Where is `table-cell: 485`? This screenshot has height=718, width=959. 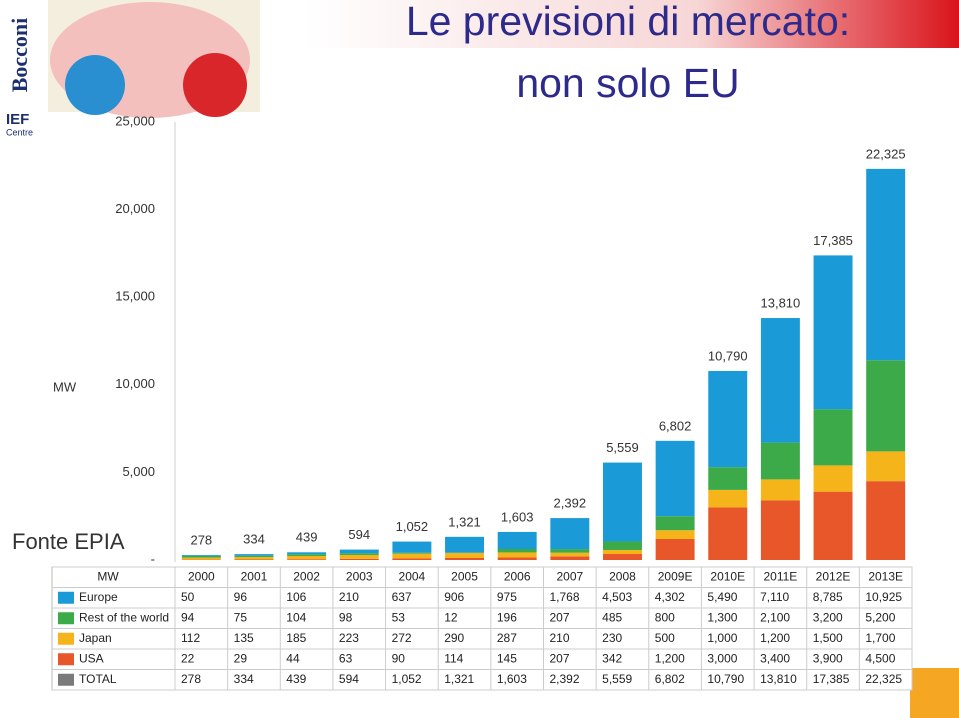
table-cell: 485 is located at coordinates (612, 617).